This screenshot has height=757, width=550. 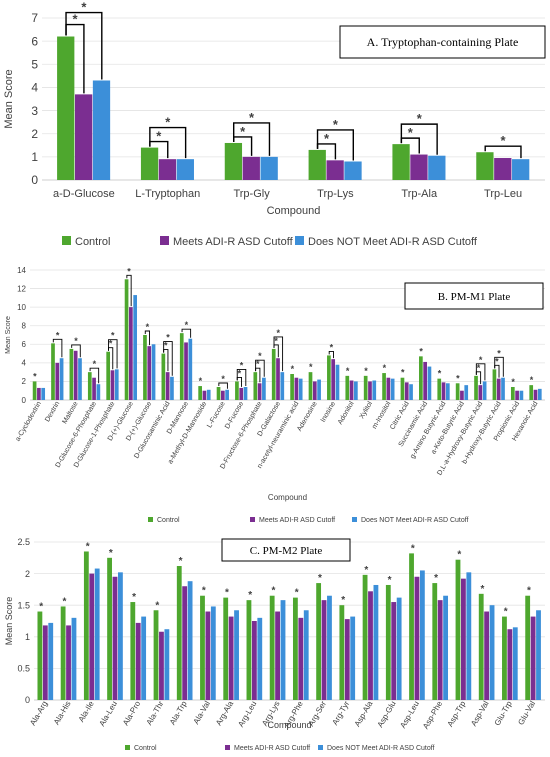 What do you see at coordinates (340, 713) in the screenshot?
I see `x-tick-label: Arg-Tyr` at bounding box center [340, 713].